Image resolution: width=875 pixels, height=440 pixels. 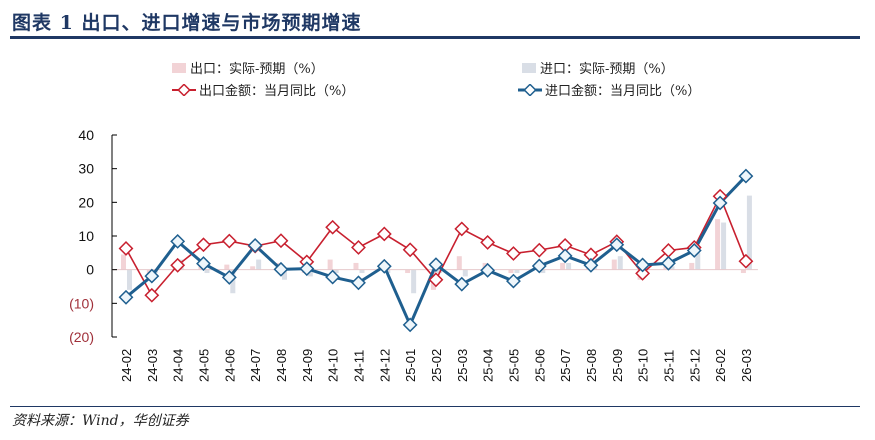 I want to click on x-tick-label: 24-08, so click(x=281, y=365).